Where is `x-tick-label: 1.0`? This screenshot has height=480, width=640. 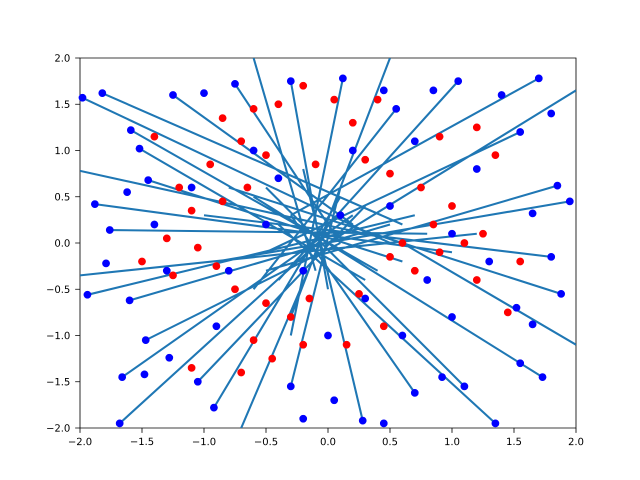 x-tick-label: 1.0 is located at coordinates (452, 442).